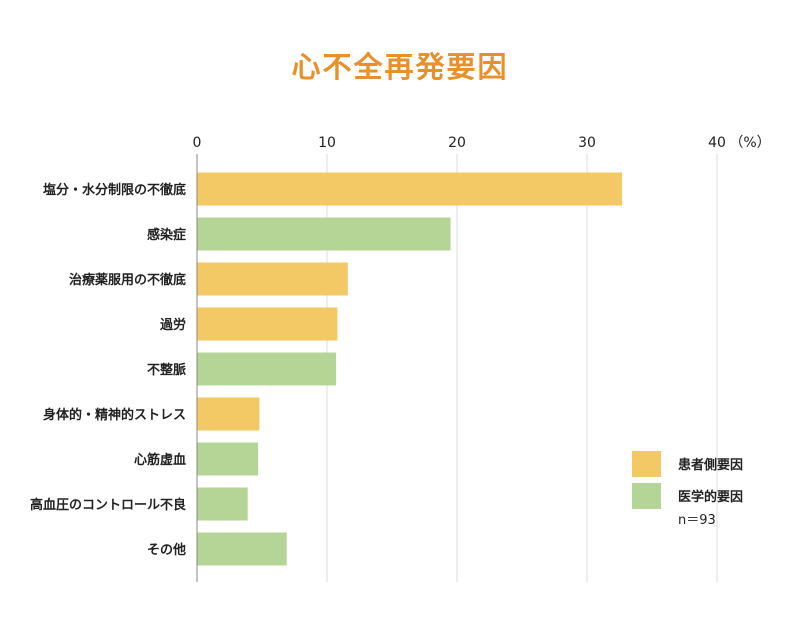 The height and width of the screenshot is (629, 800). What do you see at coordinates (710, 497) in the screenshot?
I see `legend-label-1: 医学的要因` at bounding box center [710, 497].